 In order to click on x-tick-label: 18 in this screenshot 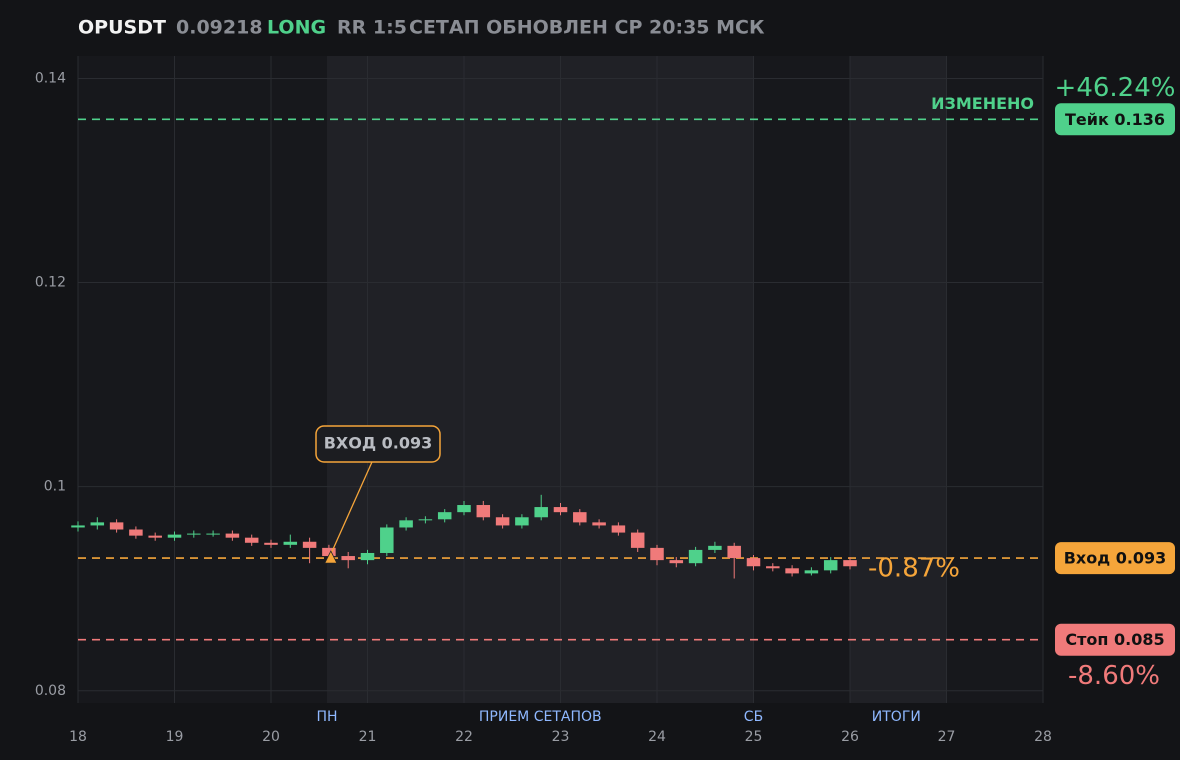, I will do `click(78, 737)`.